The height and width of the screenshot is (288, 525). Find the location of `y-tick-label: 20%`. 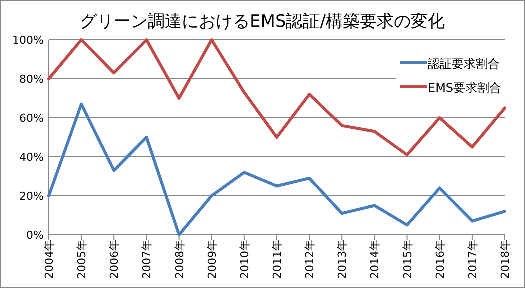

y-tick-label: 20% is located at coordinates (32, 196).